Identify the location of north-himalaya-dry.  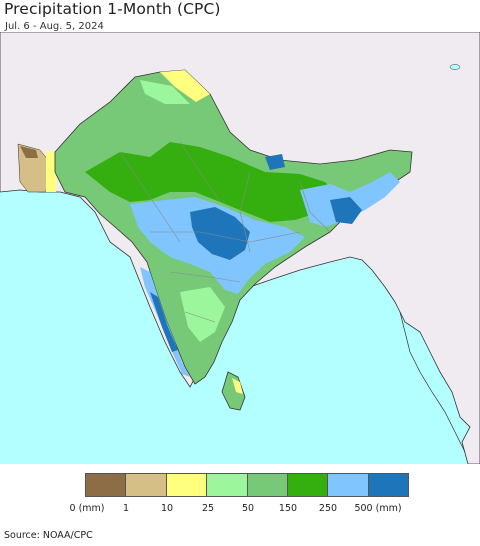
(185, 86).